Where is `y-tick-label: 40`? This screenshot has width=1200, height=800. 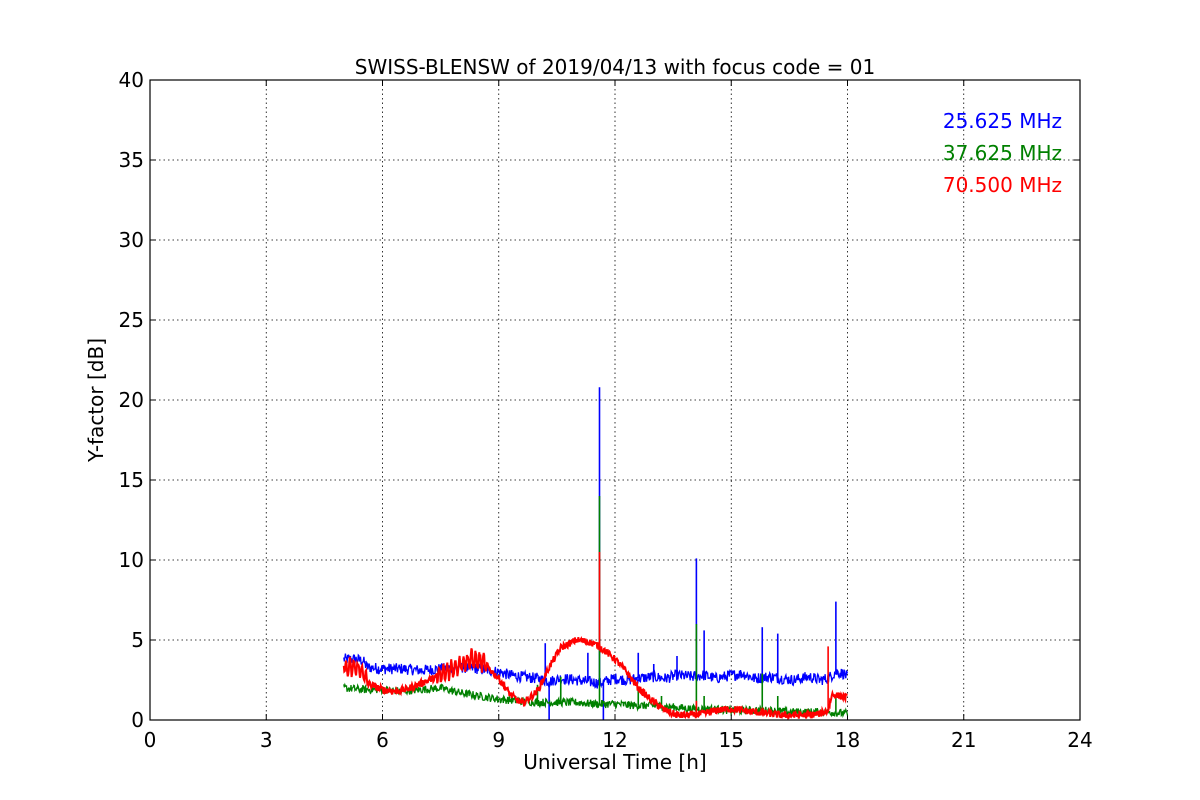 y-tick-label: 40 is located at coordinates (131, 80).